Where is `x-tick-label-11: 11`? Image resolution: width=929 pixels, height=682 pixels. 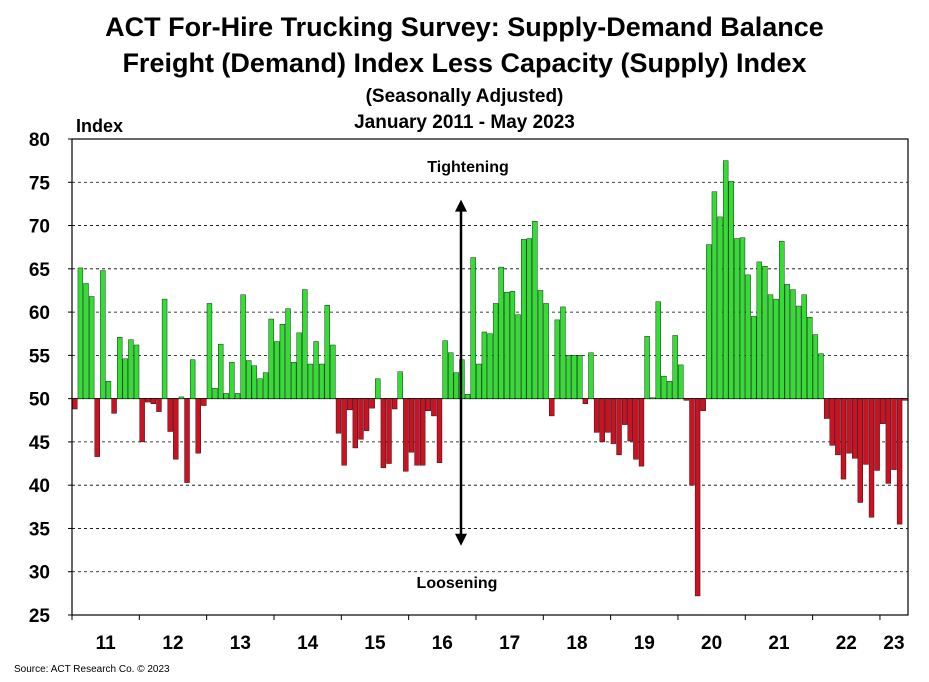 x-tick-label-11: 11 is located at coordinates (106, 643).